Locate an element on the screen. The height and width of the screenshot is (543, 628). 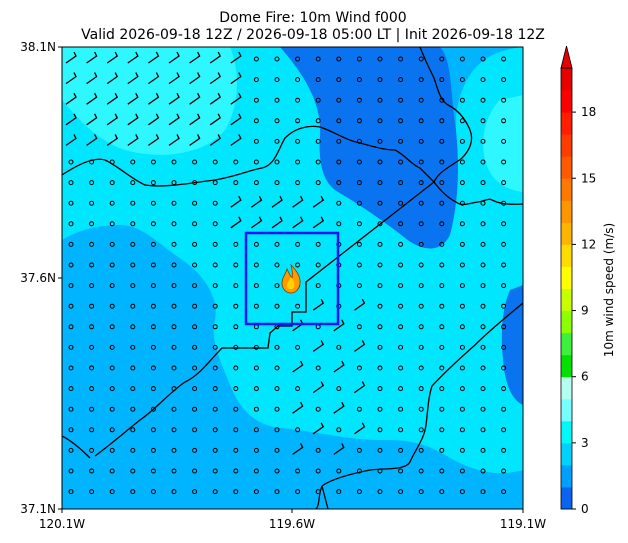
county-boundary-southeast is located at coordinates (419, 405).